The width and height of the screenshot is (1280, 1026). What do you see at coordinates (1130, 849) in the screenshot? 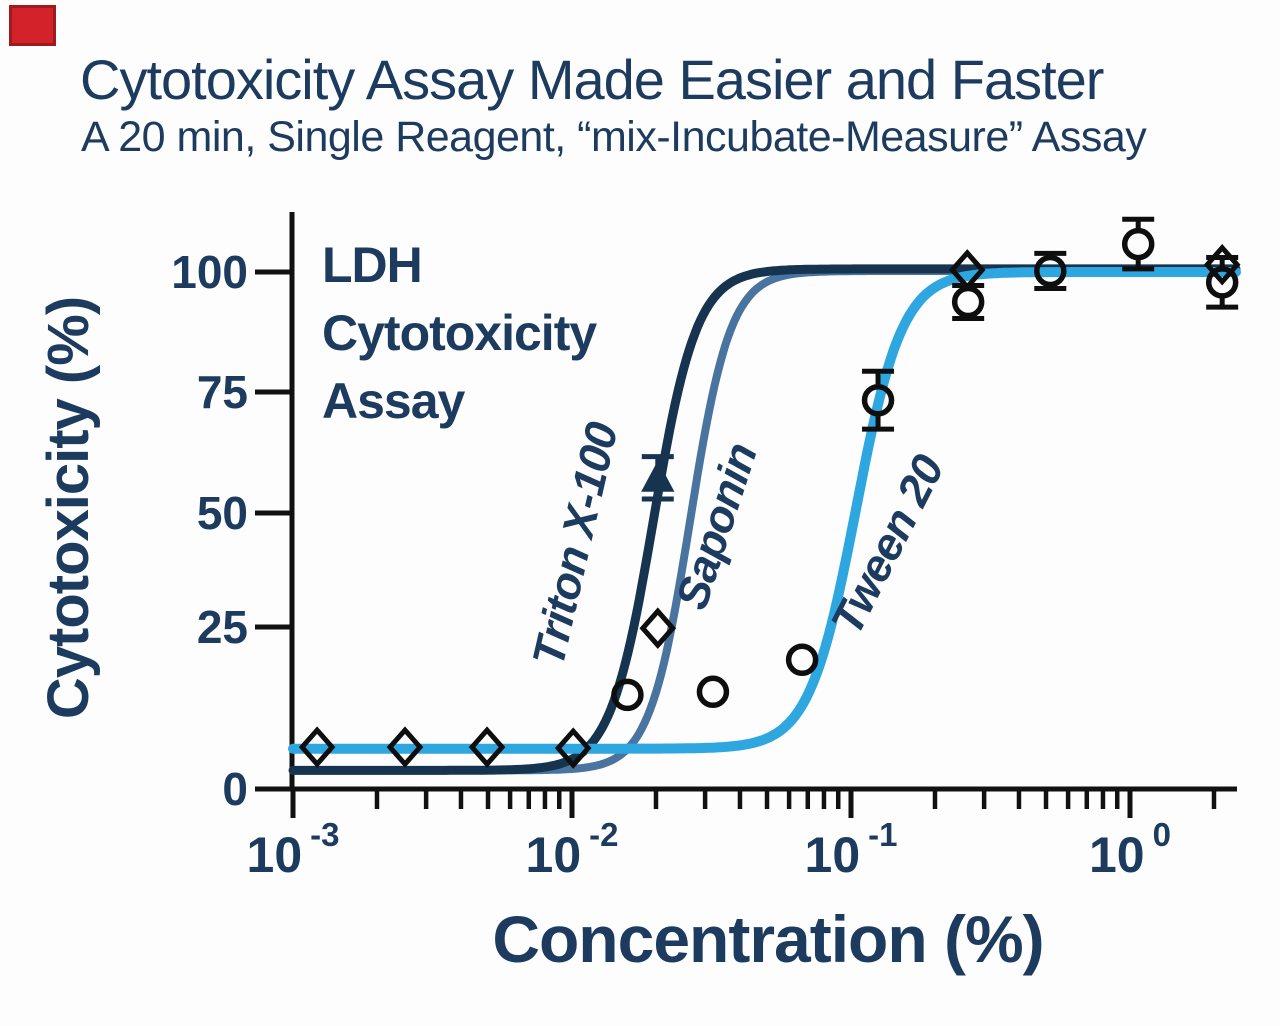
I see `x-tick-label: 10 0` at bounding box center [1130, 849].